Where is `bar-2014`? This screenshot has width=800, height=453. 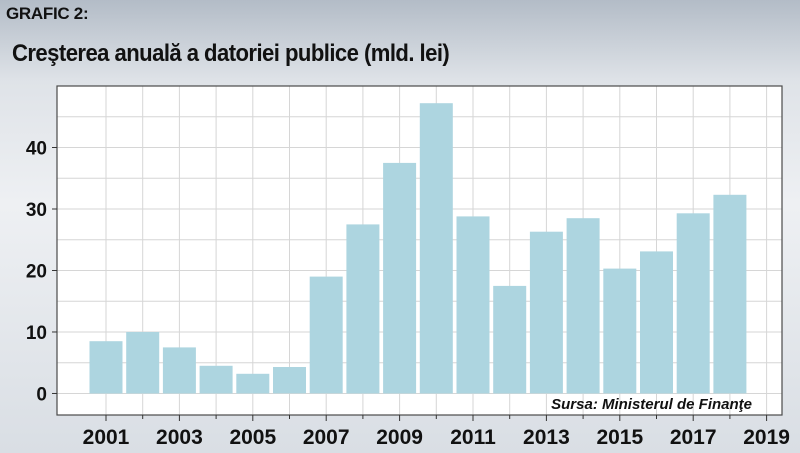
bar-2014 is located at coordinates (583, 306).